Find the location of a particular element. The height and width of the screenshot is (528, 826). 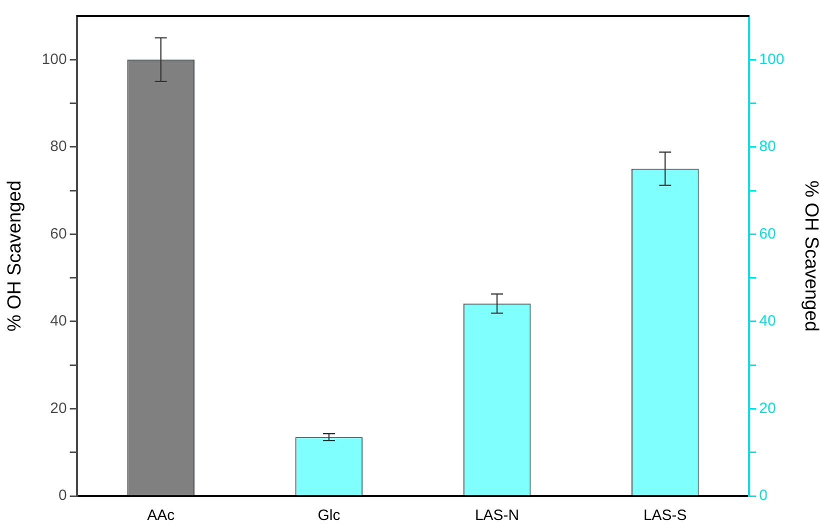

x-tick-label: LAS-S is located at coordinates (665, 515).